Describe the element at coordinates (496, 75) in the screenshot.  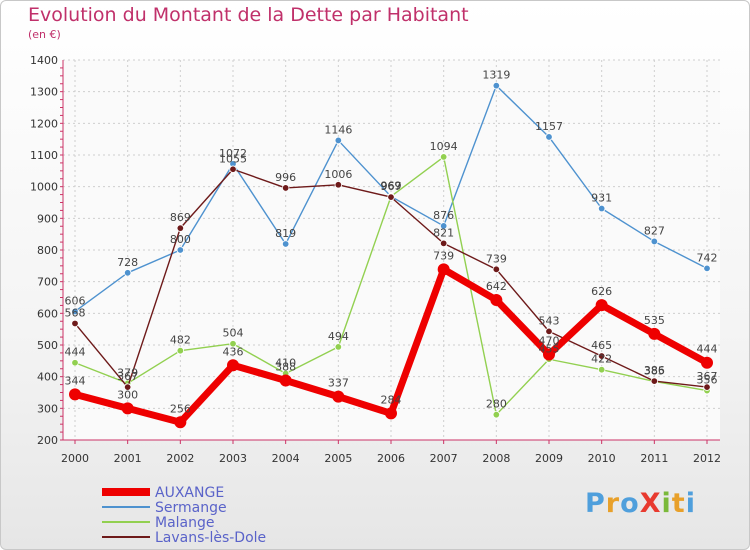
I see `data-label: 1319` at that location.